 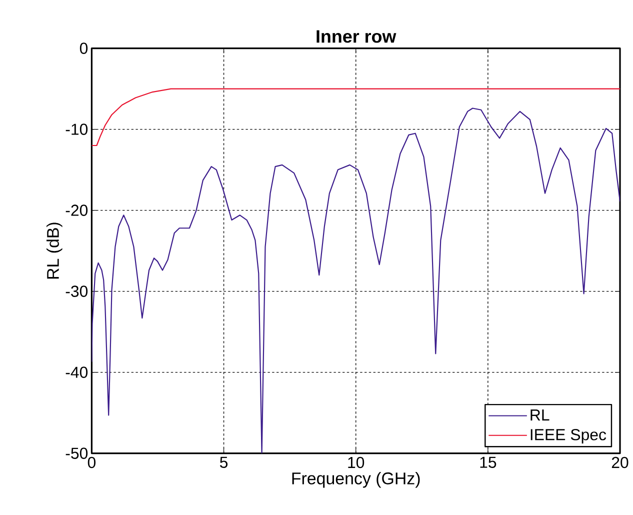 What do you see at coordinates (92, 462) in the screenshot?
I see `x-tick-label: 0` at bounding box center [92, 462].